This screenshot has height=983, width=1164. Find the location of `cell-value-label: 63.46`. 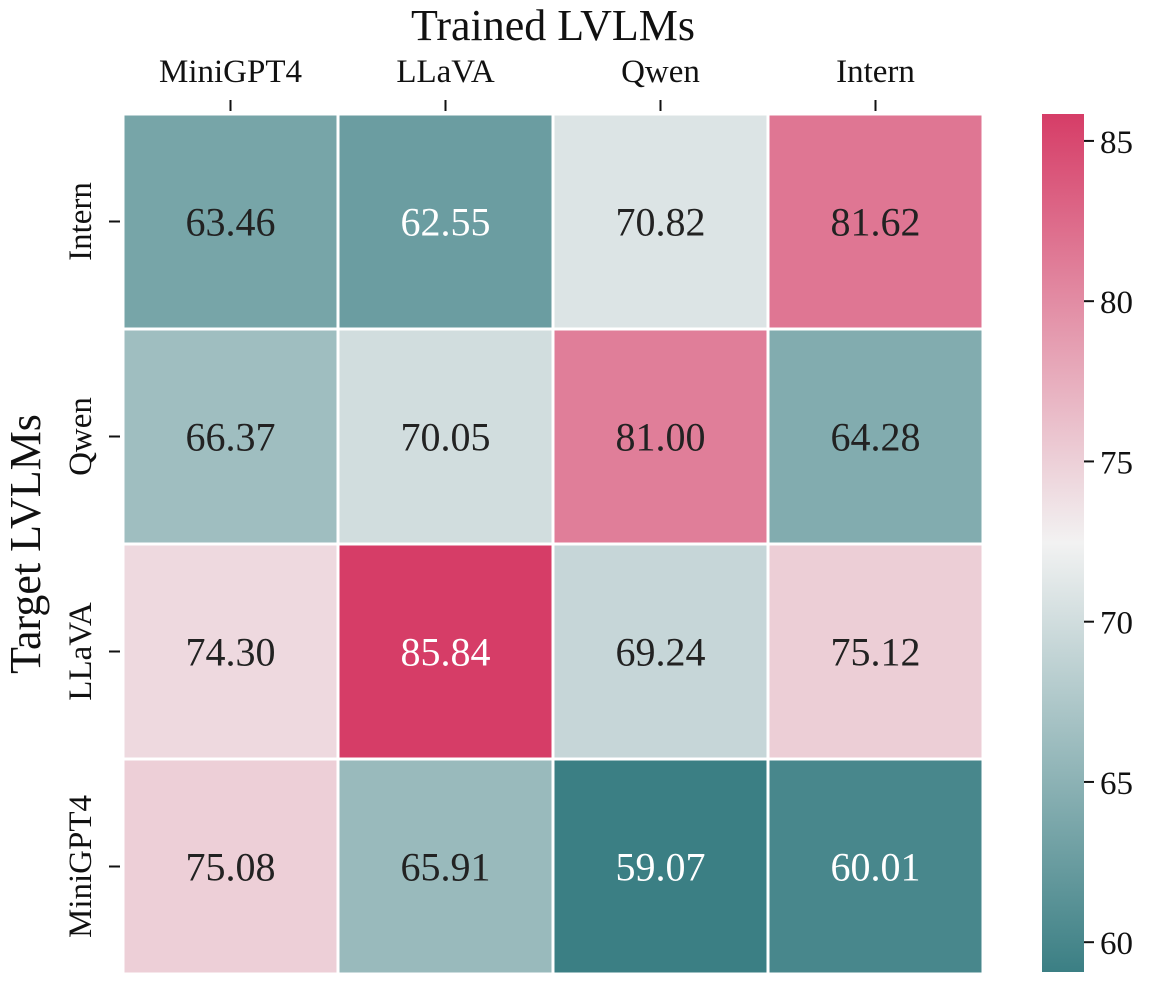

cell-value-label: 63.46 is located at coordinates (231, 222).